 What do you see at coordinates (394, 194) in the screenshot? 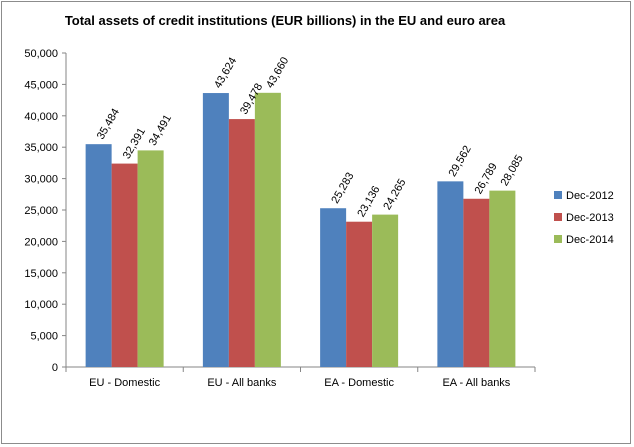
I see `data-label: 24,265` at bounding box center [394, 194].